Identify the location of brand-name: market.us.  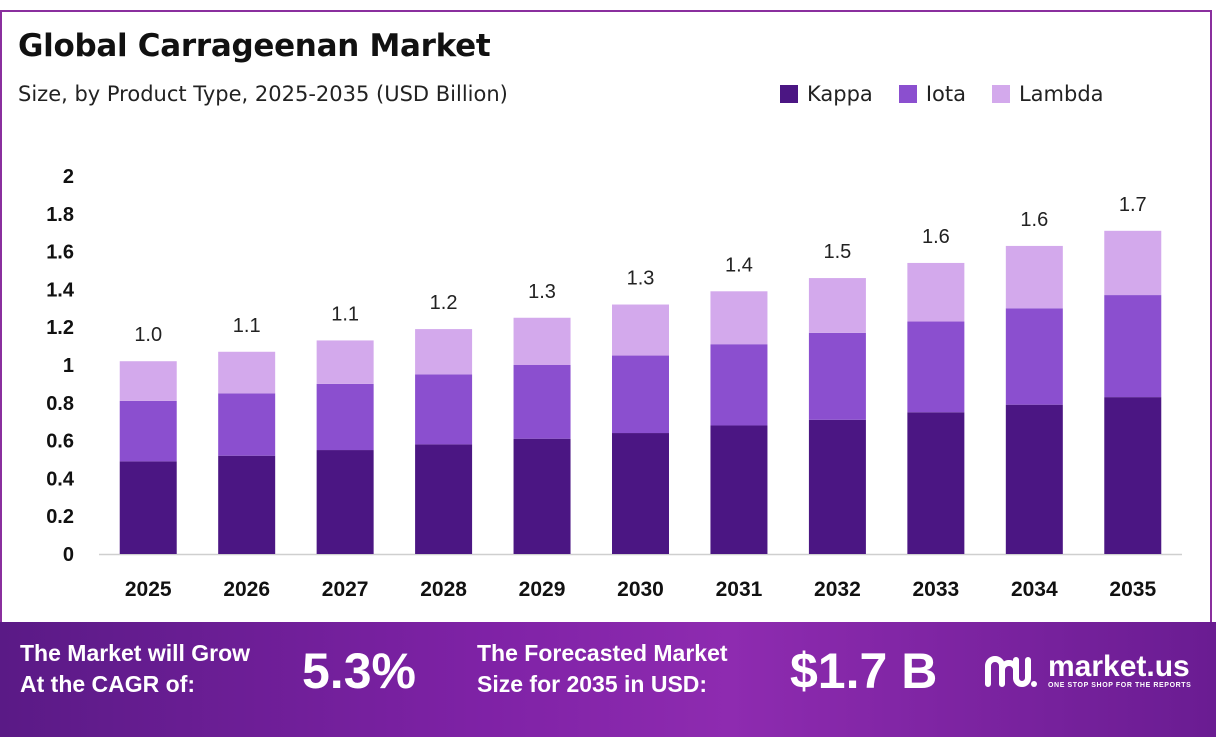
(1119, 666).